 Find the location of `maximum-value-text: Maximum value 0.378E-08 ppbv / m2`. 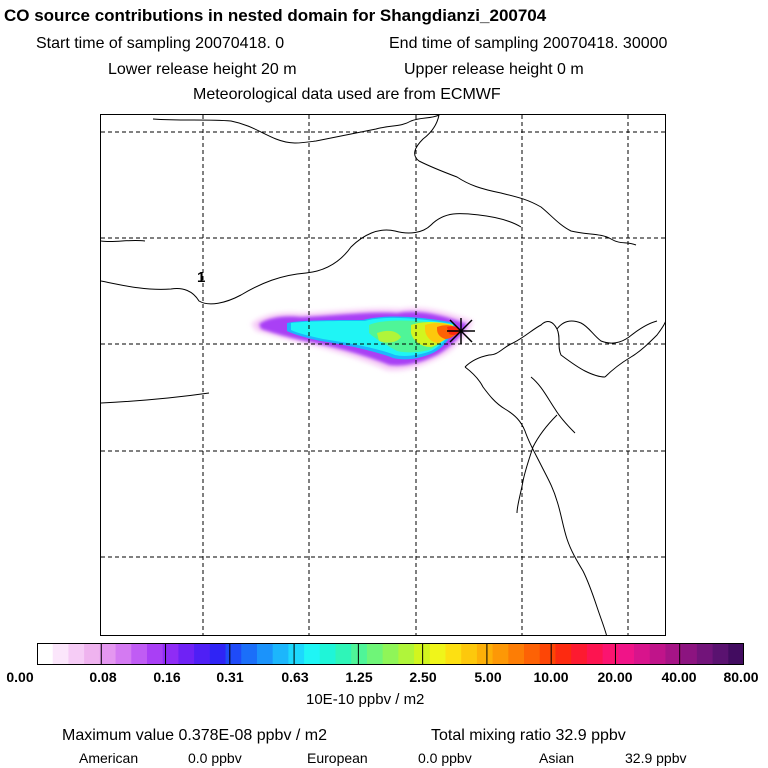

maximum-value-text: Maximum value 0.378E-08 ppbv / m2 is located at coordinates (195, 735).